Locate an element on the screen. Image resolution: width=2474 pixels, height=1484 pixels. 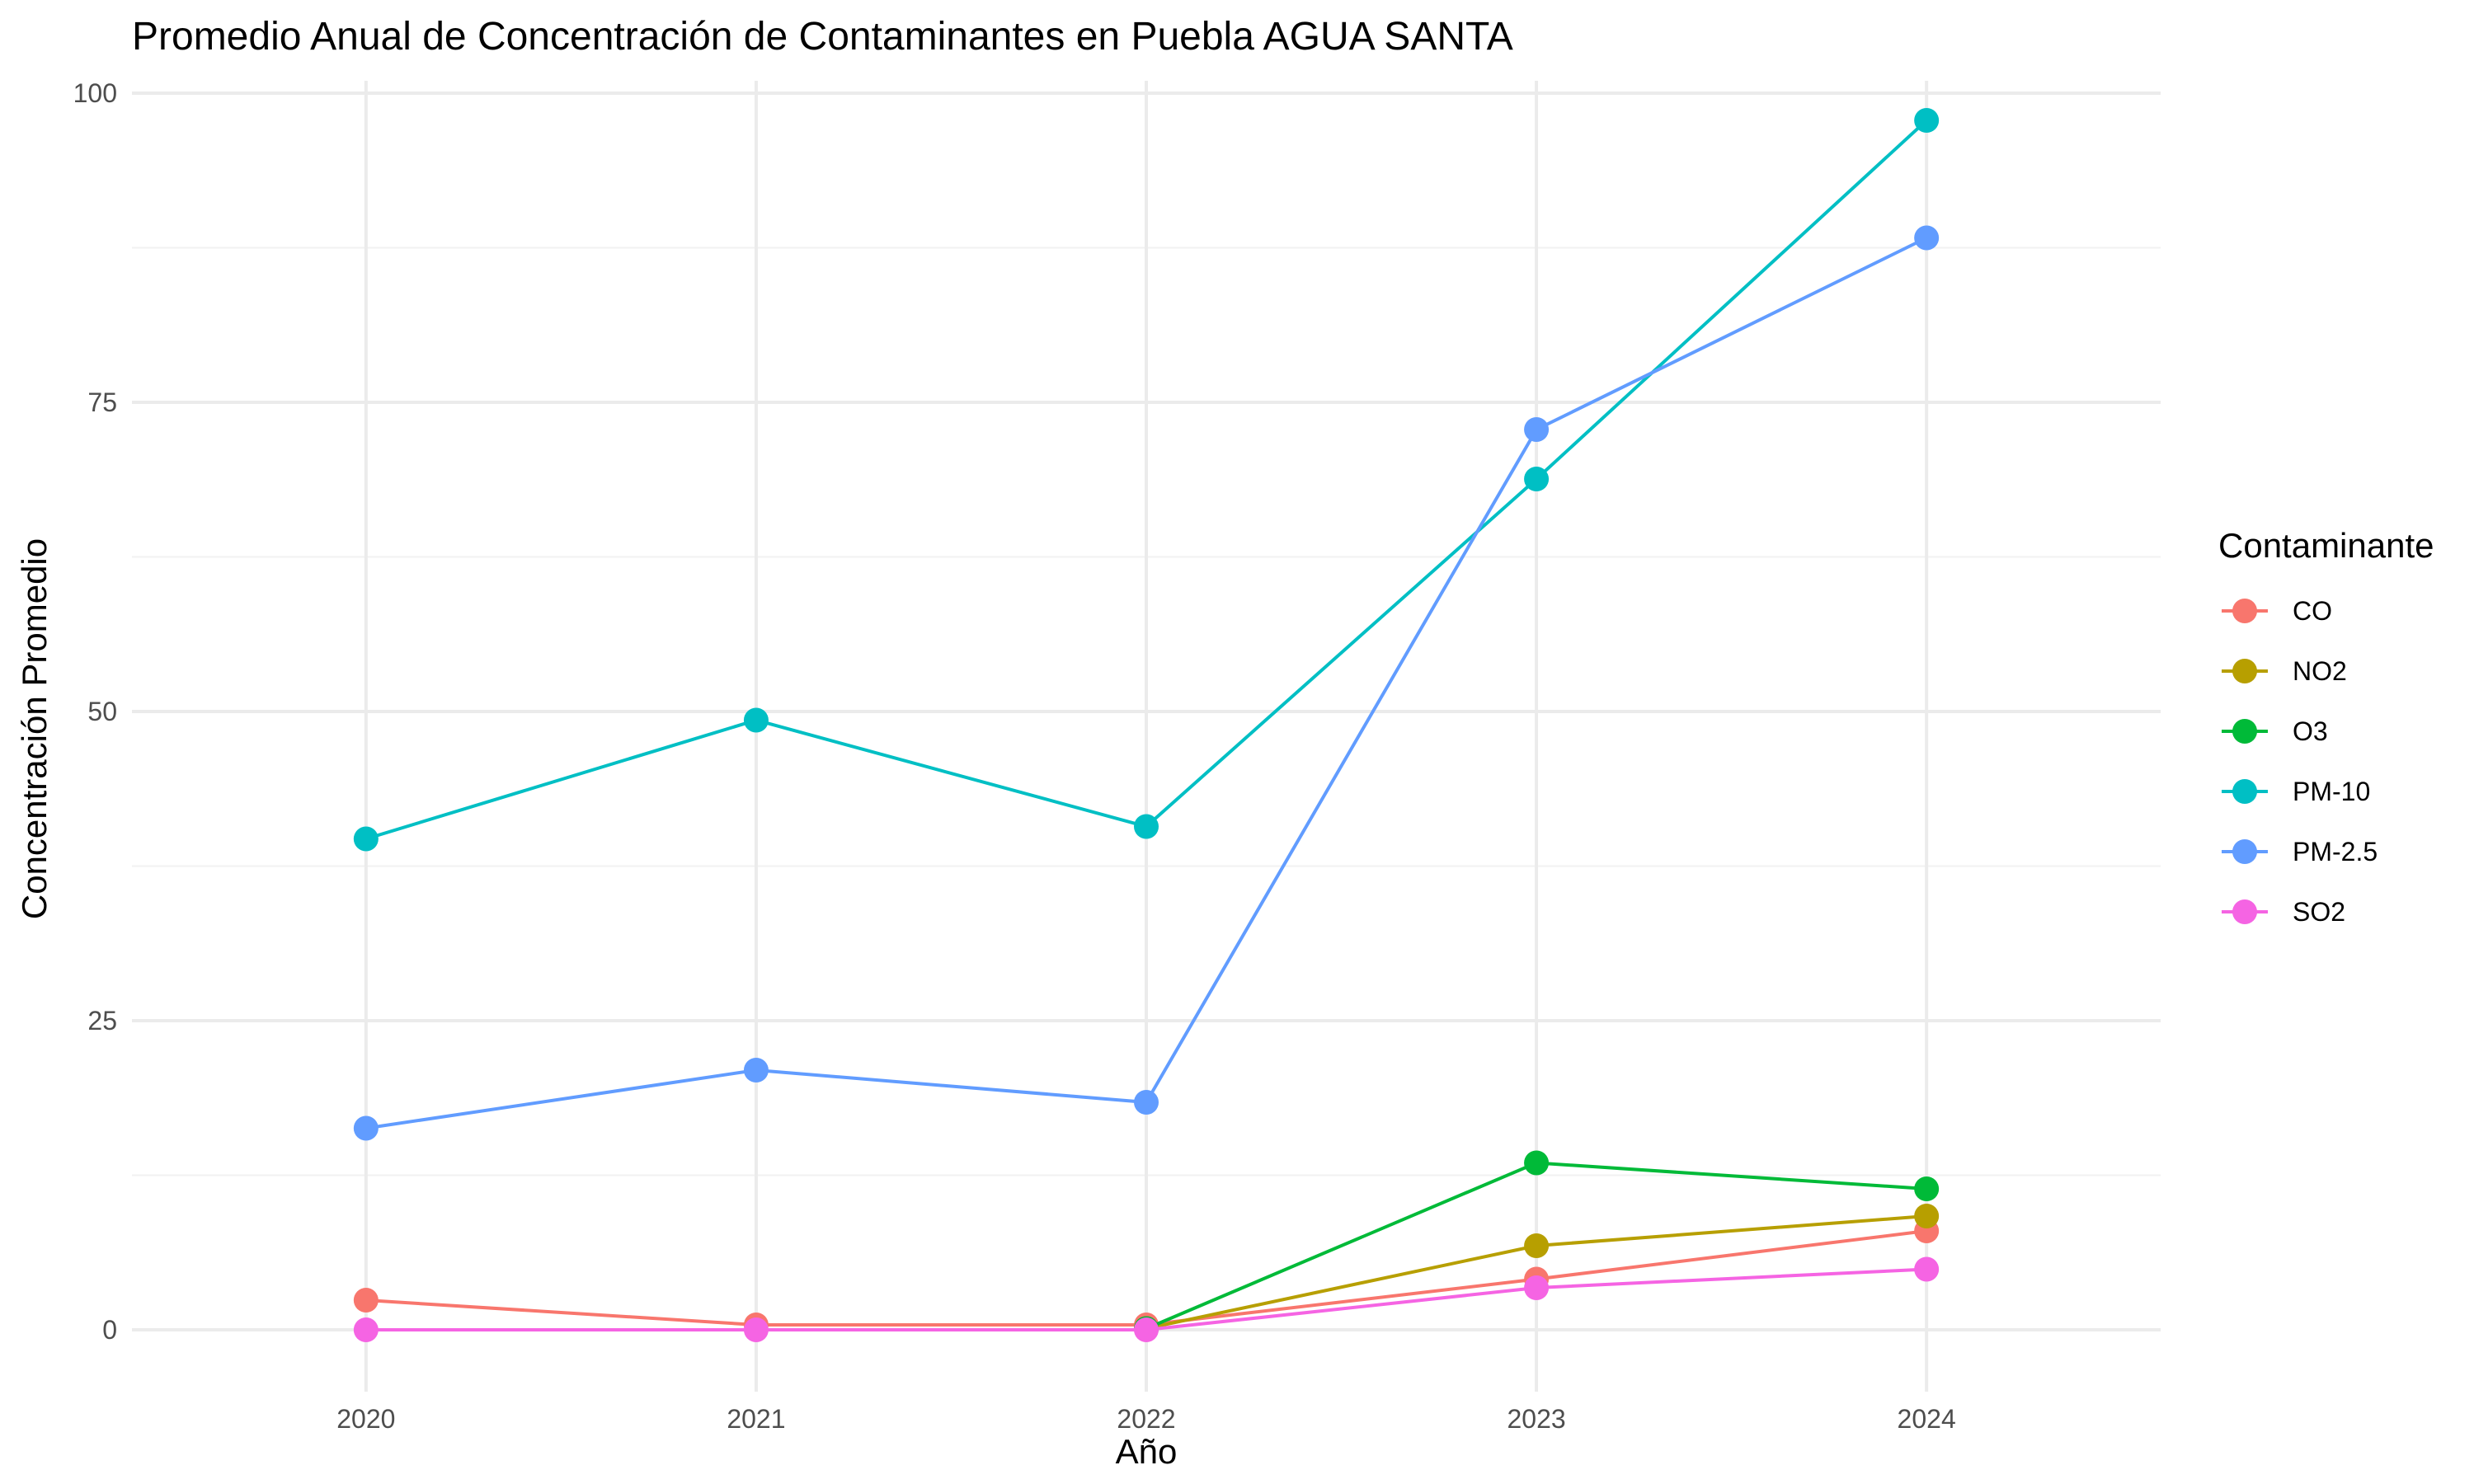
x-axis-ticks: 2020 2021 2022 2023 2024 is located at coordinates (1145, 1419).